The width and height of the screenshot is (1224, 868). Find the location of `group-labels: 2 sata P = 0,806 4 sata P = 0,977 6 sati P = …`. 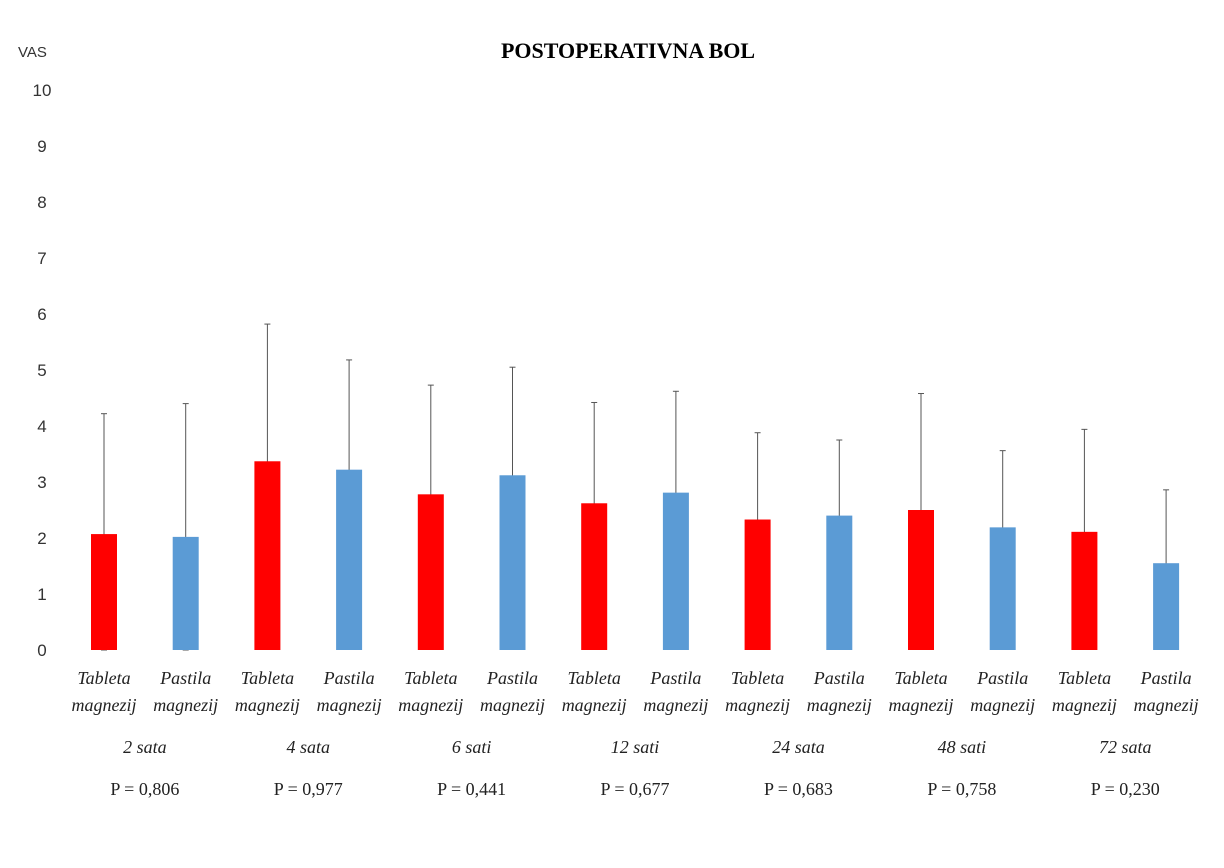

group-labels: 2 sata P = 0,806 4 sata P = 0,977 6 sati P = … is located at coordinates (634, 768).